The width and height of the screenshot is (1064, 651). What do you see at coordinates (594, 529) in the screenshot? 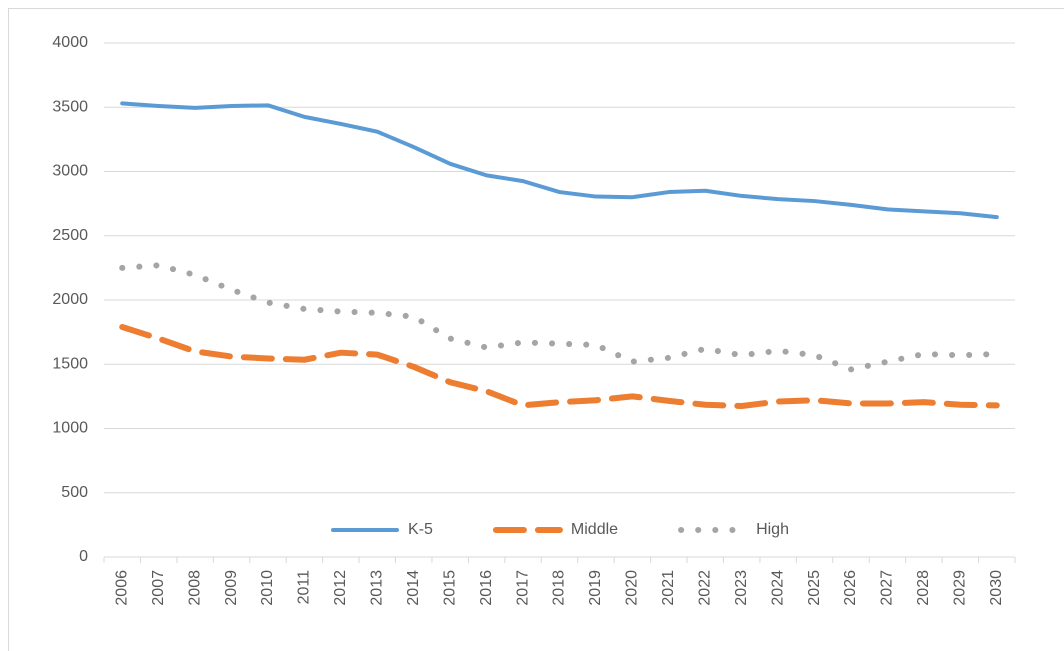
I see `legend-label: Middle` at bounding box center [594, 529].